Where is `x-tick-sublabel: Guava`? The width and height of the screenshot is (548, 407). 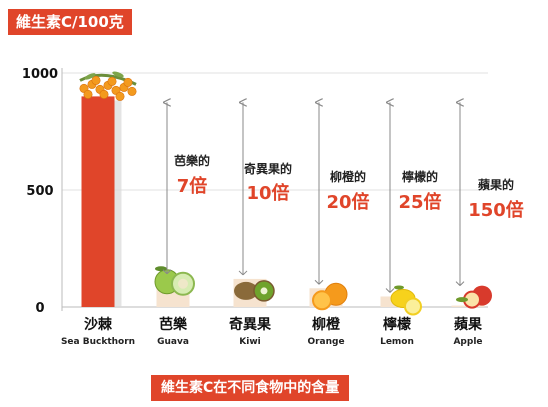 x-tick-sublabel: Guava is located at coordinates (173, 342).